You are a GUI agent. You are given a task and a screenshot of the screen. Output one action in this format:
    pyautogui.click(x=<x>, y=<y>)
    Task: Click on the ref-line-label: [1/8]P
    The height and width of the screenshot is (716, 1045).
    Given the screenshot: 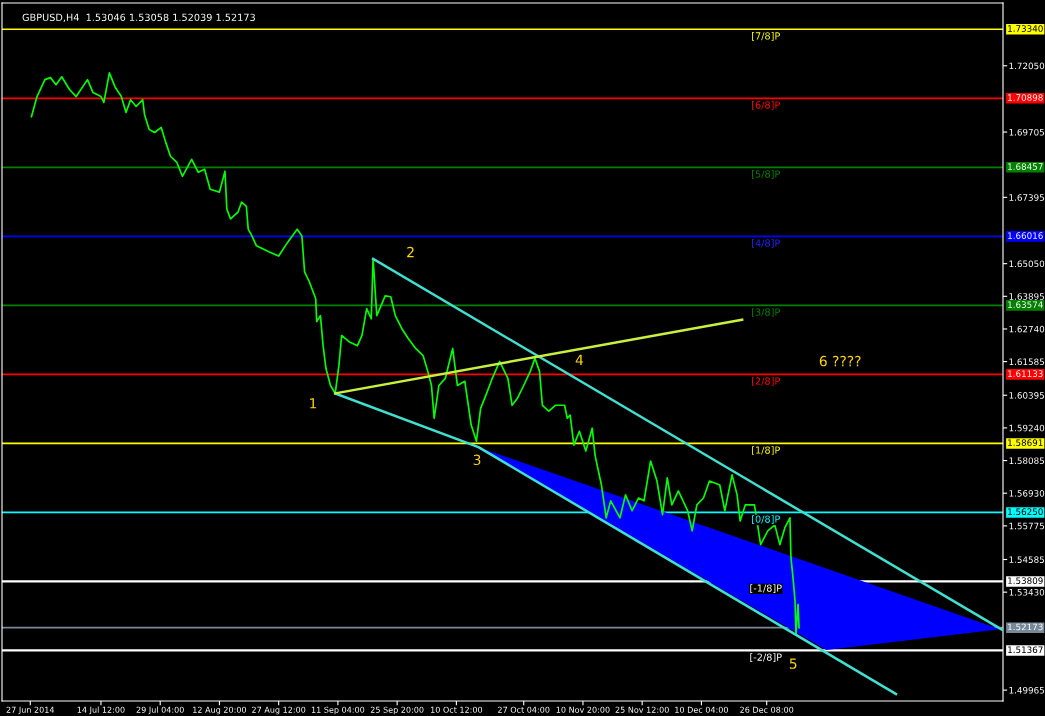 What is the action you would take?
    pyautogui.click(x=766, y=450)
    